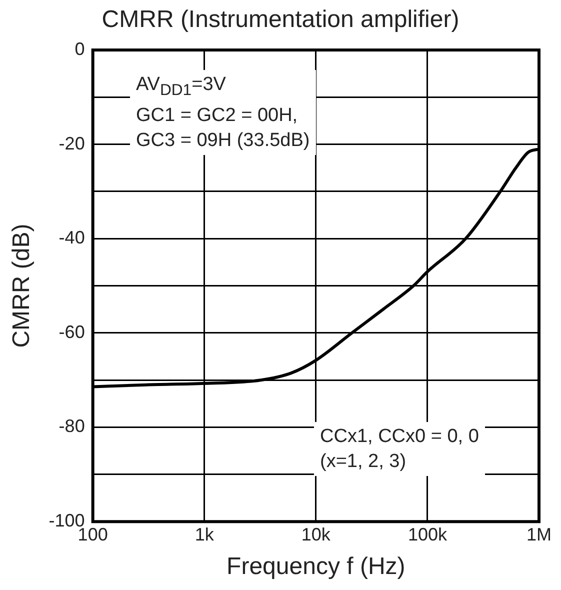 Image resolution: width=561 pixels, height=590 pixels. What do you see at coordinates (428, 534) in the screenshot?
I see `x-tick-label: 100k` at bounding box center [428, 534].